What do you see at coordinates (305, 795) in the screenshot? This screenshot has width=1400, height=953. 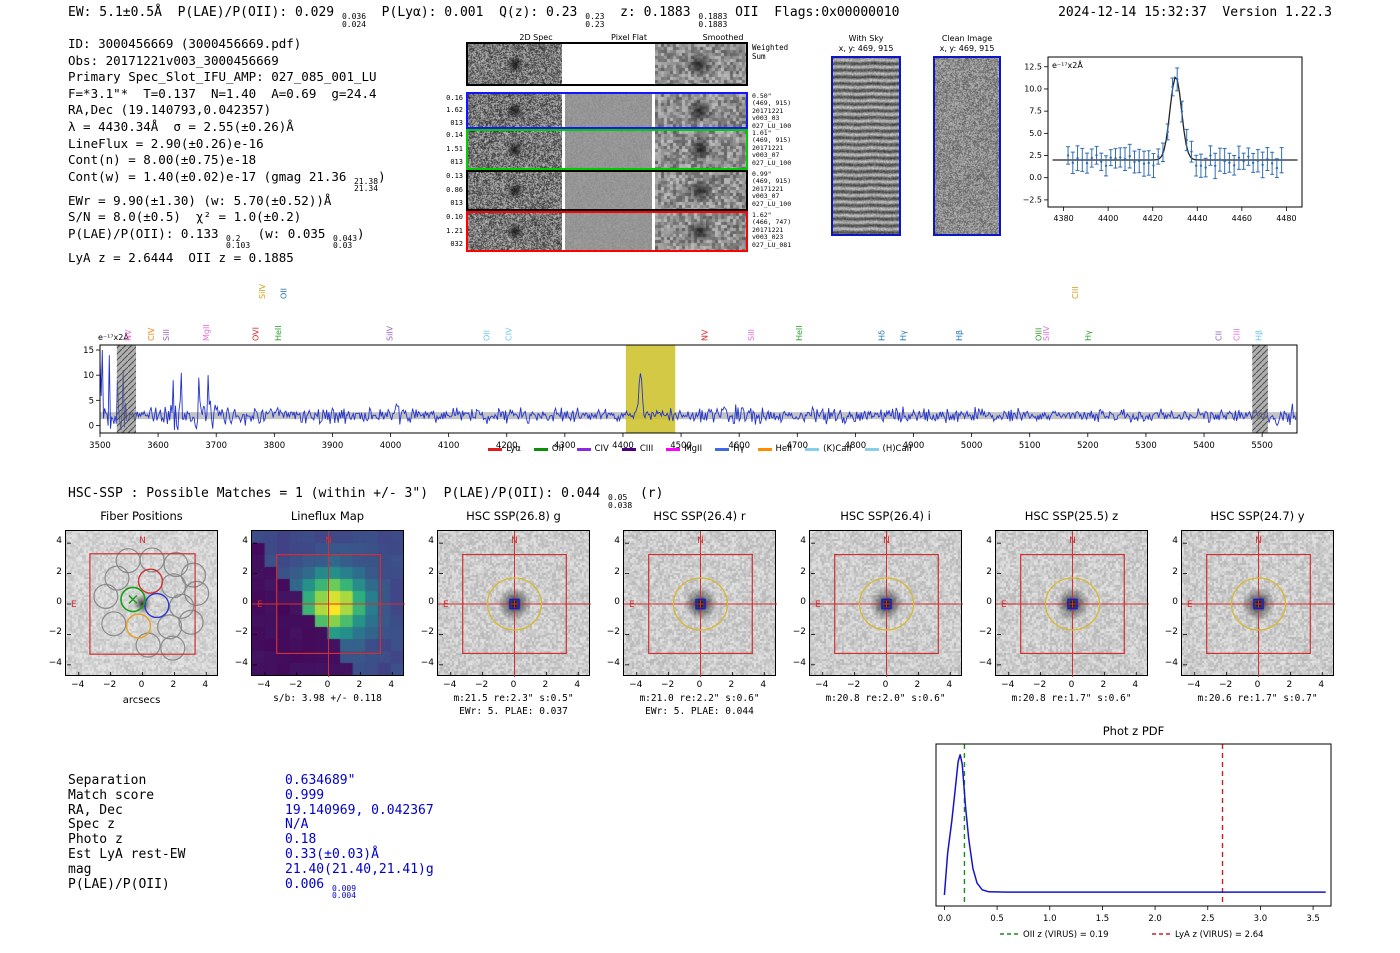 I see `match-field-value: 0.999` at bounding box center [305, 795].